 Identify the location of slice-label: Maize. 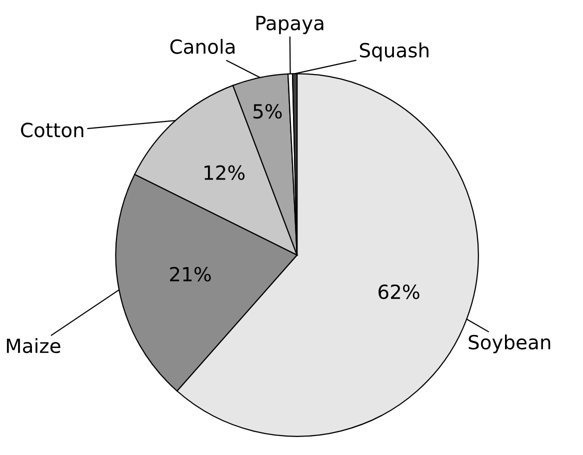
(33, 346).